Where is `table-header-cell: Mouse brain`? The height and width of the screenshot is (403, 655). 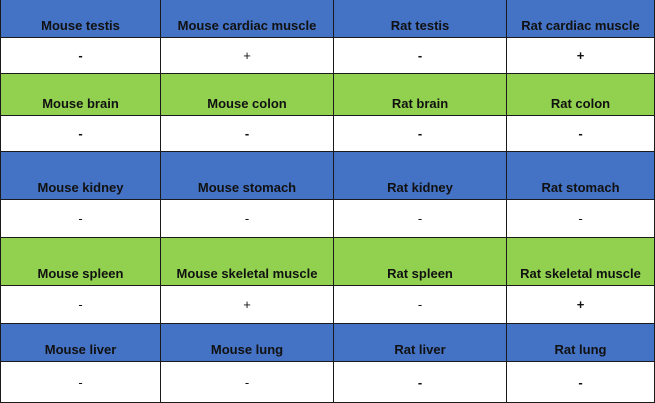
table-header-cell: Mouse brain is located at coordinates (80, 95).